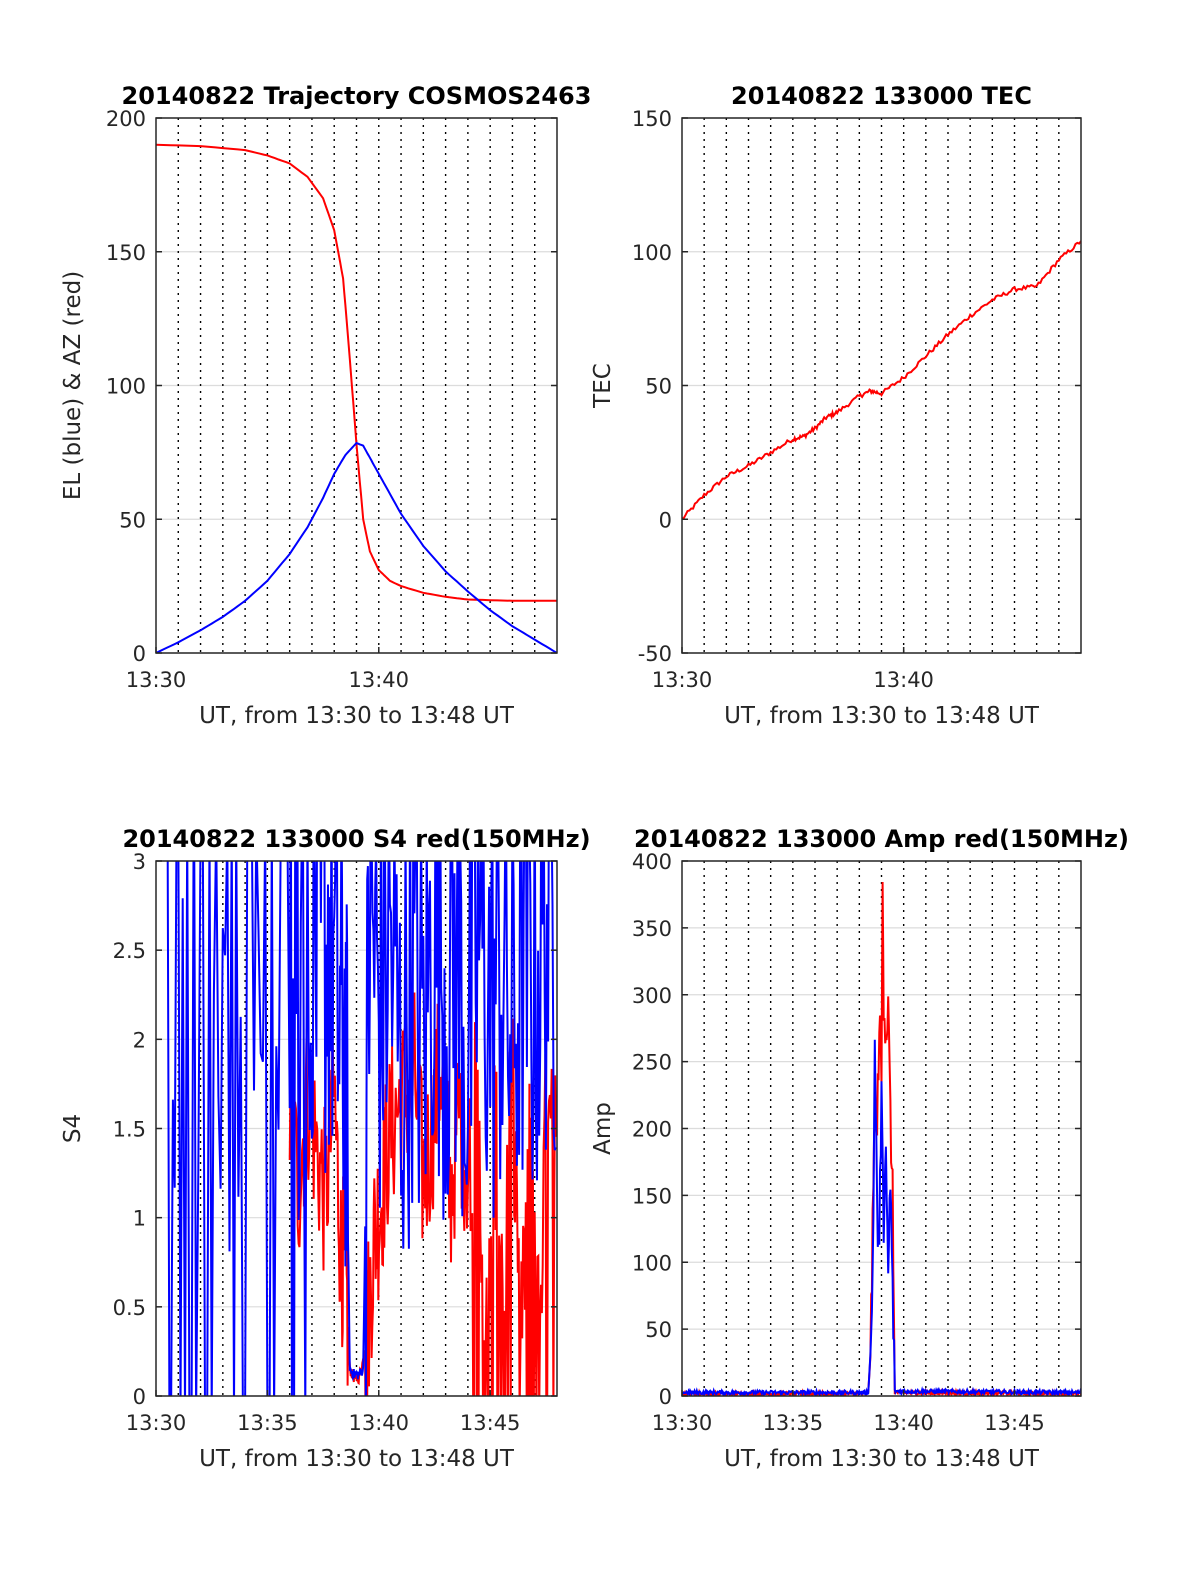 This screenshot has width=1200, height=1575. Describe the element at coordinates (881, 380) in the screenshot. I see `series-line-red` at that location.